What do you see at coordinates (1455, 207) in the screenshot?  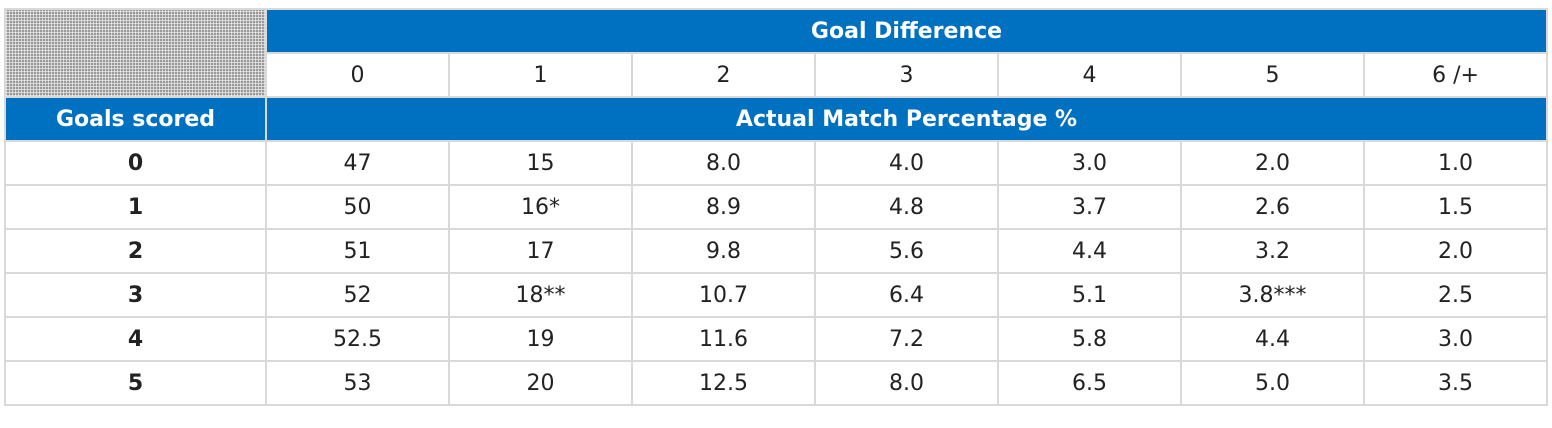 I see `table-cell: 1.5` at bounding box center [1455, 207].